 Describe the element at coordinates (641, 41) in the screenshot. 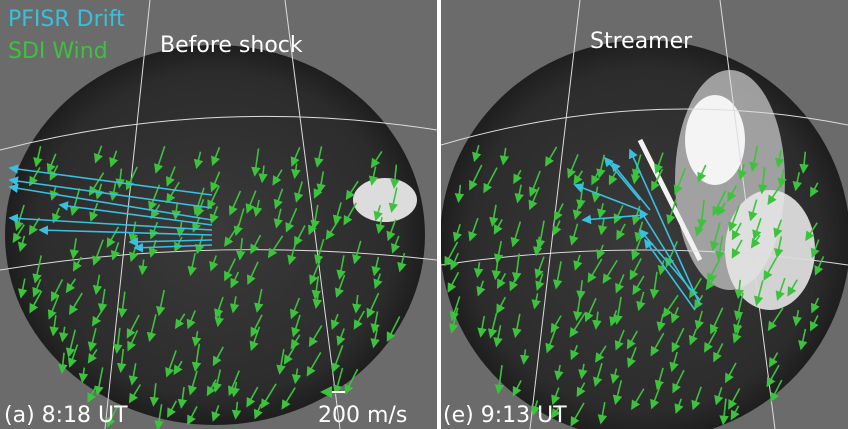

I see `panel-title: Streamer` at that location.